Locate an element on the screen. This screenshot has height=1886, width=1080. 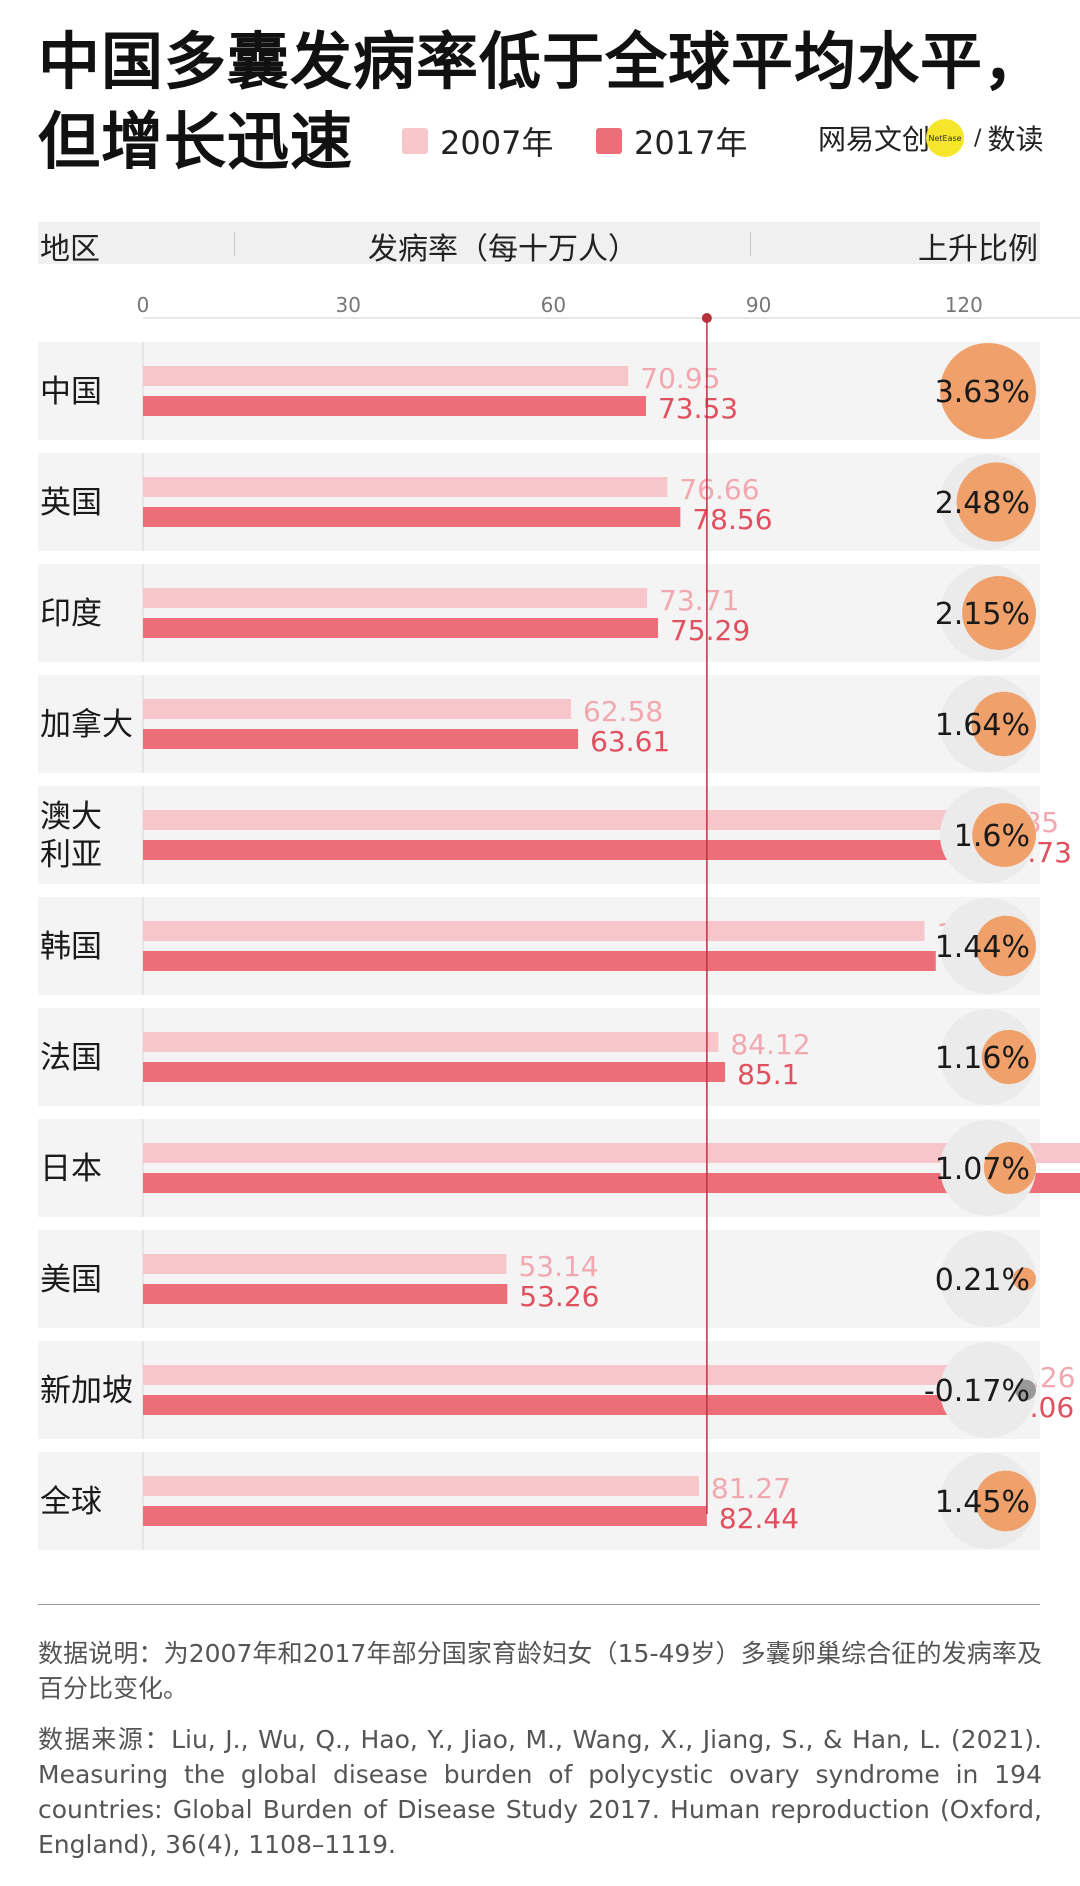
category-label: 日本 is located at coordinates (71, 1169).